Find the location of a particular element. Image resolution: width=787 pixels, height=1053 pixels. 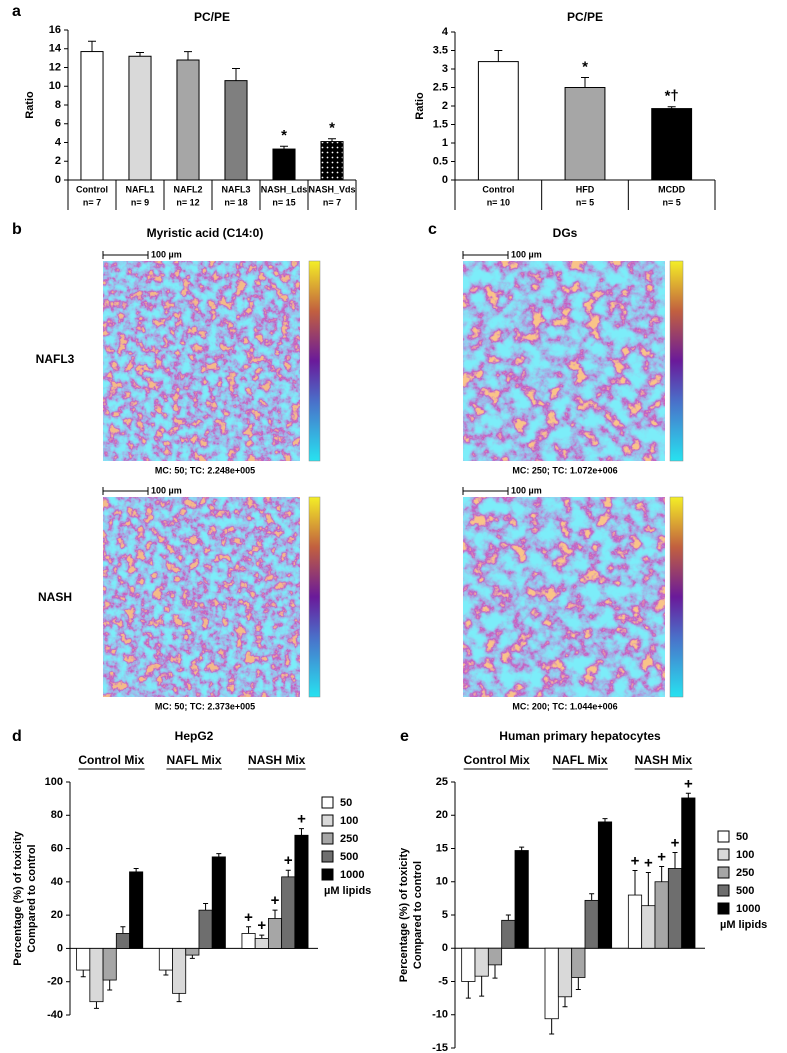

y-tick-label: 1.5 is located at coordinates (440, 124).